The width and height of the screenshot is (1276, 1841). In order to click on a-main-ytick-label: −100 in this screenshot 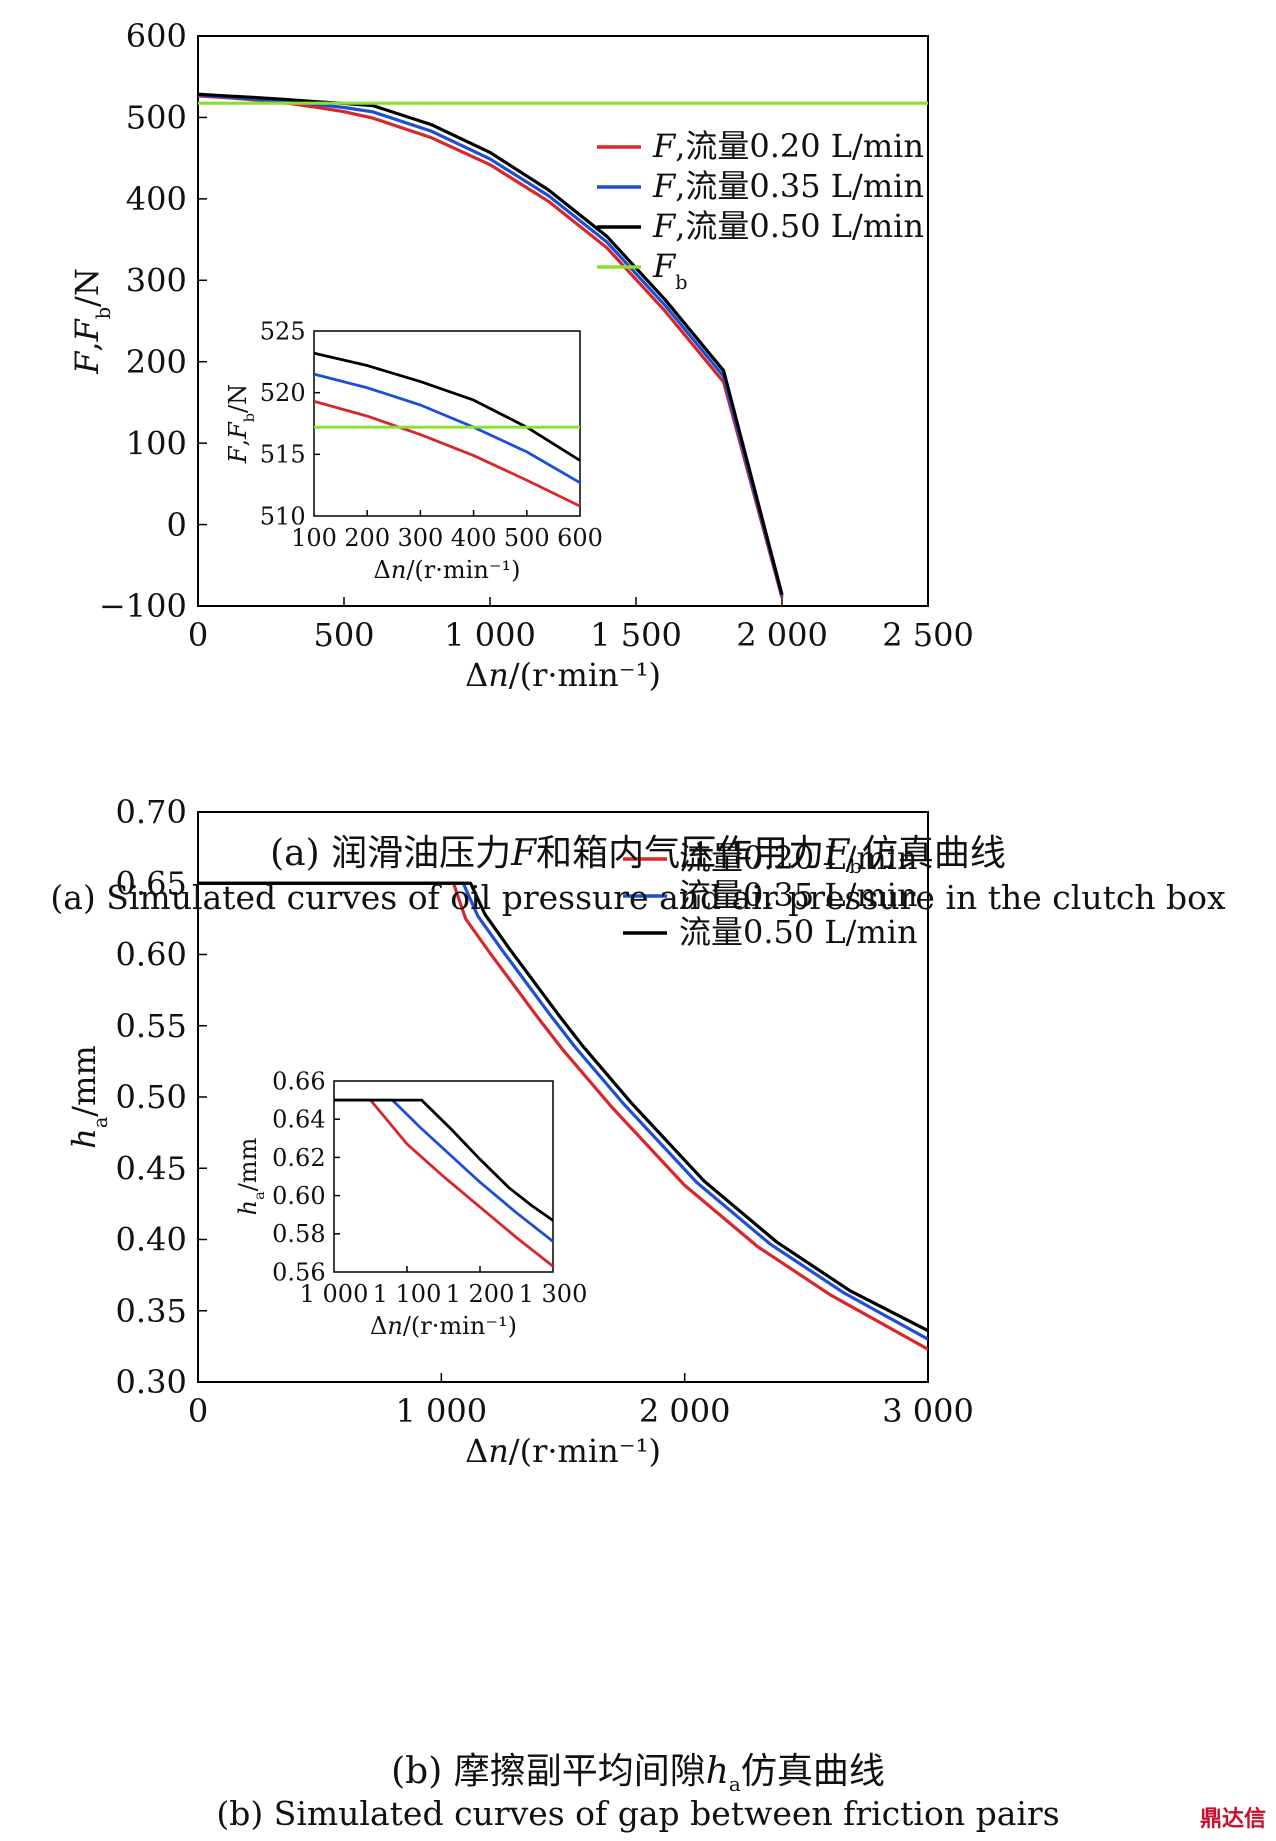, I will do `click(143, 606)`.